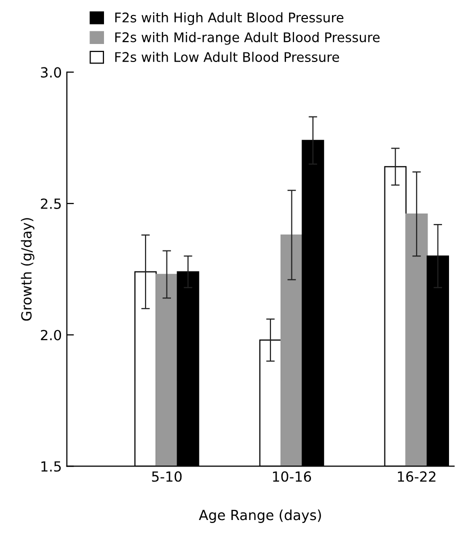  What do you see at coordinates (247, 38) in the screenshot?
I see `legend-label: F2s with Mid-range Adult Blood Pressure` at bounding box center [247, 38].